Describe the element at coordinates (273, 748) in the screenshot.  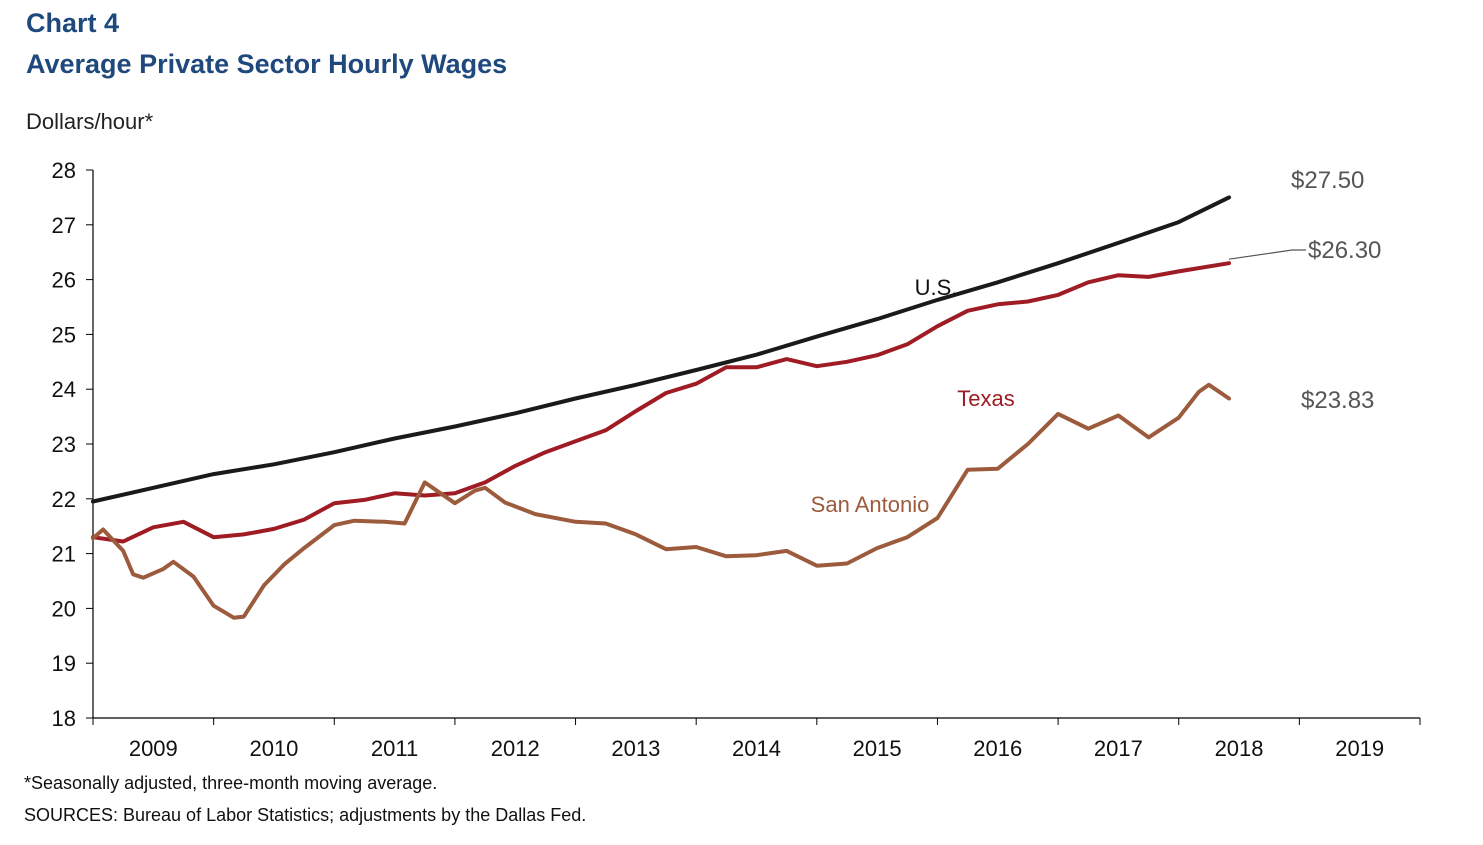
I see `x-tick-label: 2010` at that location.